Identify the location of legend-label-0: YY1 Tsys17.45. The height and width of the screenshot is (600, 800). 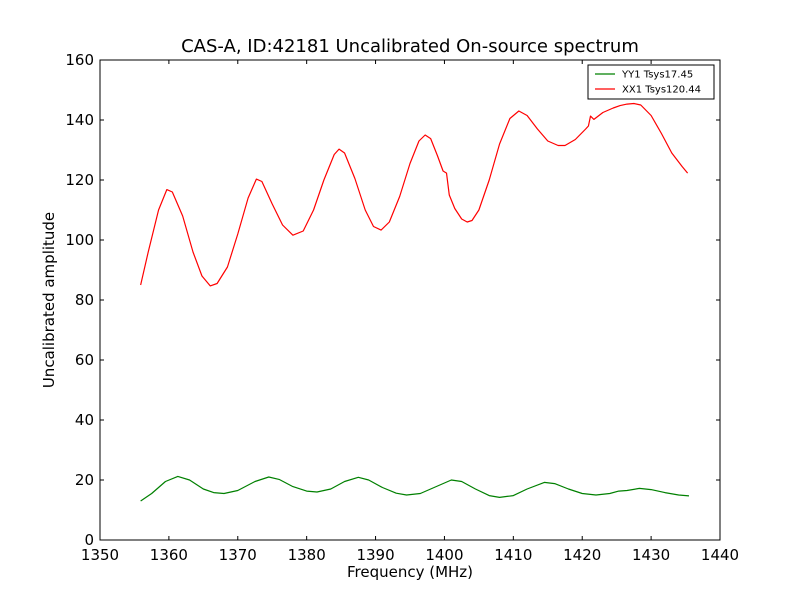
(657, 75).